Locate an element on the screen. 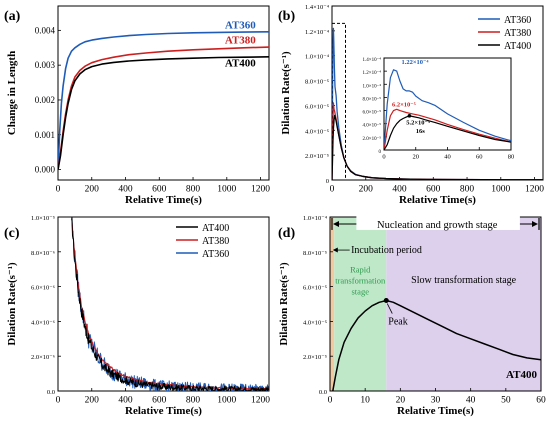 The image size is (550, 423). c-series-AT400 is located at coordinates (170, 304).